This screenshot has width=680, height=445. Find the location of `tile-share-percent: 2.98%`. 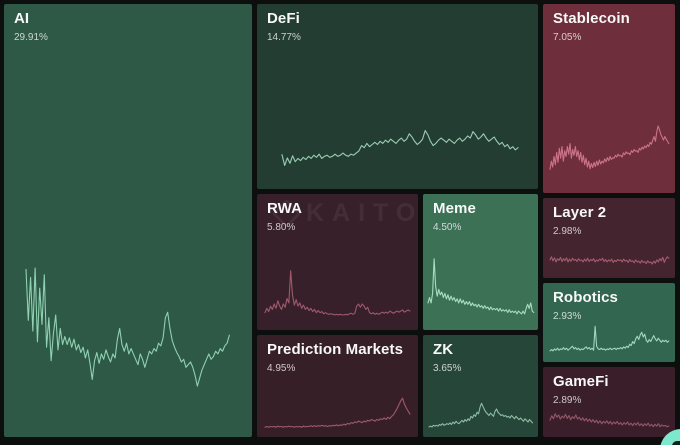

tile-share-percent: 2.98% is located at coordinates (567, 231).